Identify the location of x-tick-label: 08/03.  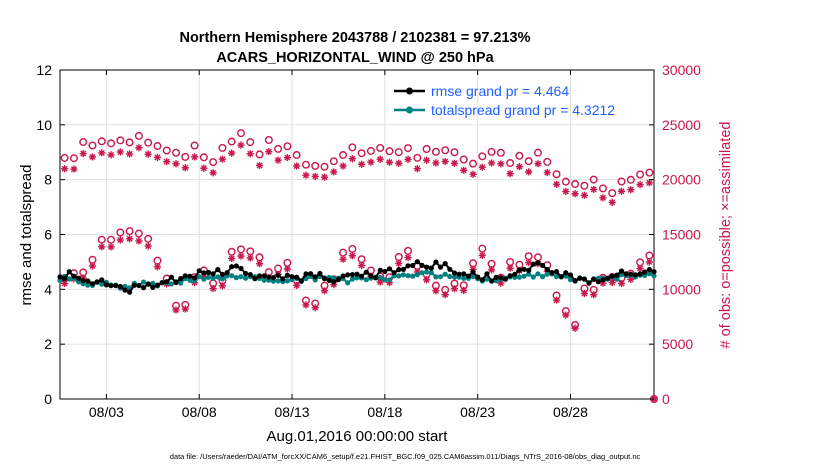
(106, 412).